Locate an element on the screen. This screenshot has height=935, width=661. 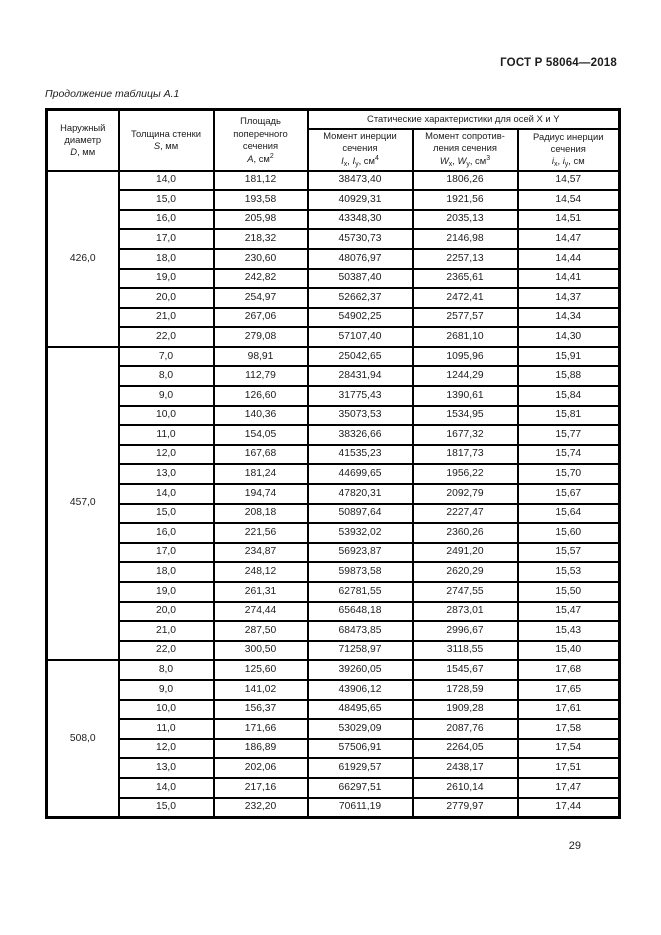
area-cell: 279,08 is located at coordinates (260, 337).